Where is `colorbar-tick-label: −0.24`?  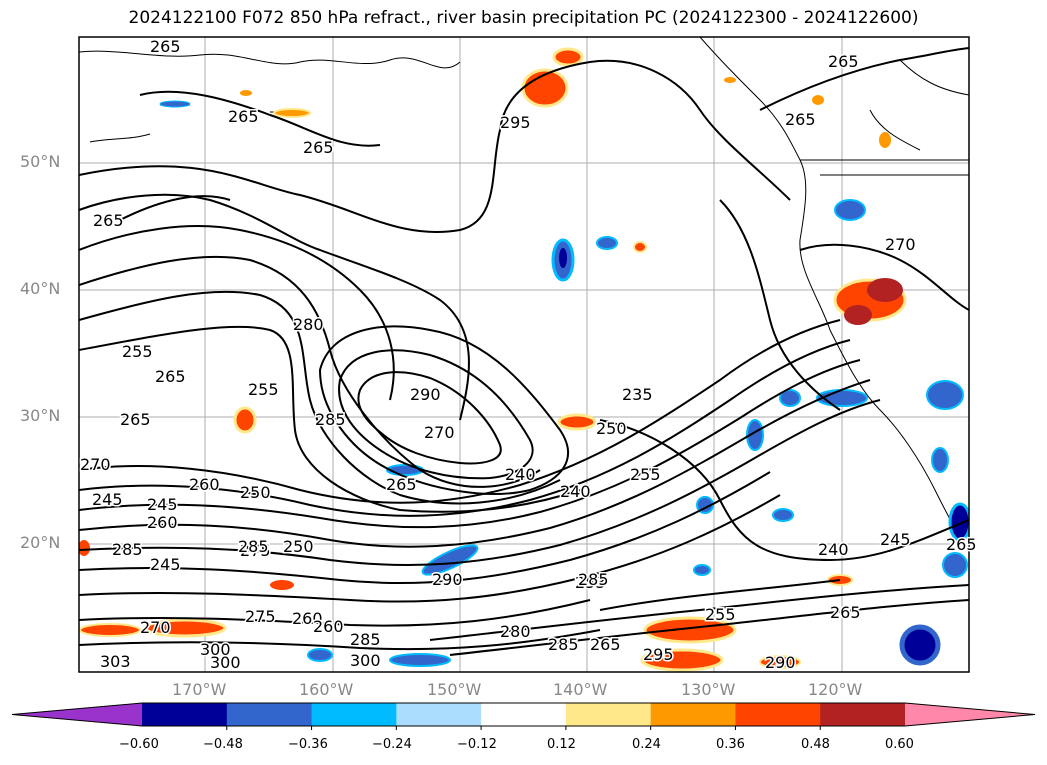
colorbar-tick-label: −0.24 is located at coordinates (392, 744).